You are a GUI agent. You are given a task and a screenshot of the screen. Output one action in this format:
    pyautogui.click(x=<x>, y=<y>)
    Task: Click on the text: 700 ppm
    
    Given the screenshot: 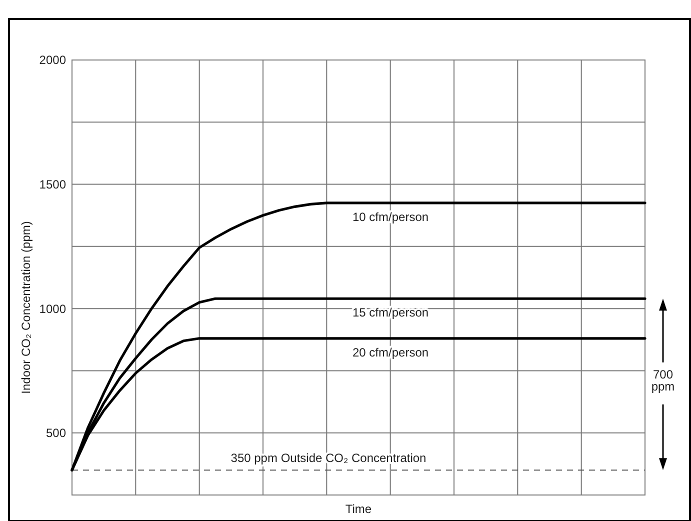 What is the action you would take?
    pyautogui.click(x=663, y=380)
    